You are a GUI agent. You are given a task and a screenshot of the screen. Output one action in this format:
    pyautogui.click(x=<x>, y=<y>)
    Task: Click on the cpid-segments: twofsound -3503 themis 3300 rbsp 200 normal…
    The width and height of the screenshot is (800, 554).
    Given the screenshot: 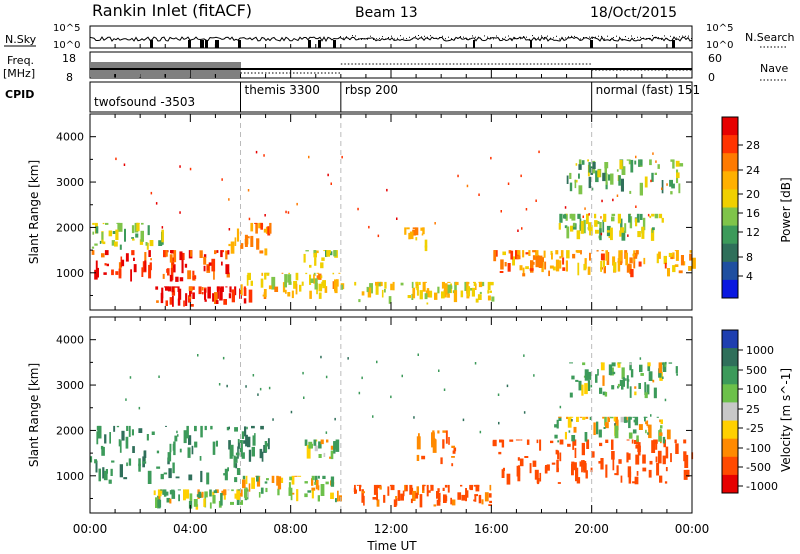 What is the action you would take?
    pyautogui.click(x=397, y=97)
    